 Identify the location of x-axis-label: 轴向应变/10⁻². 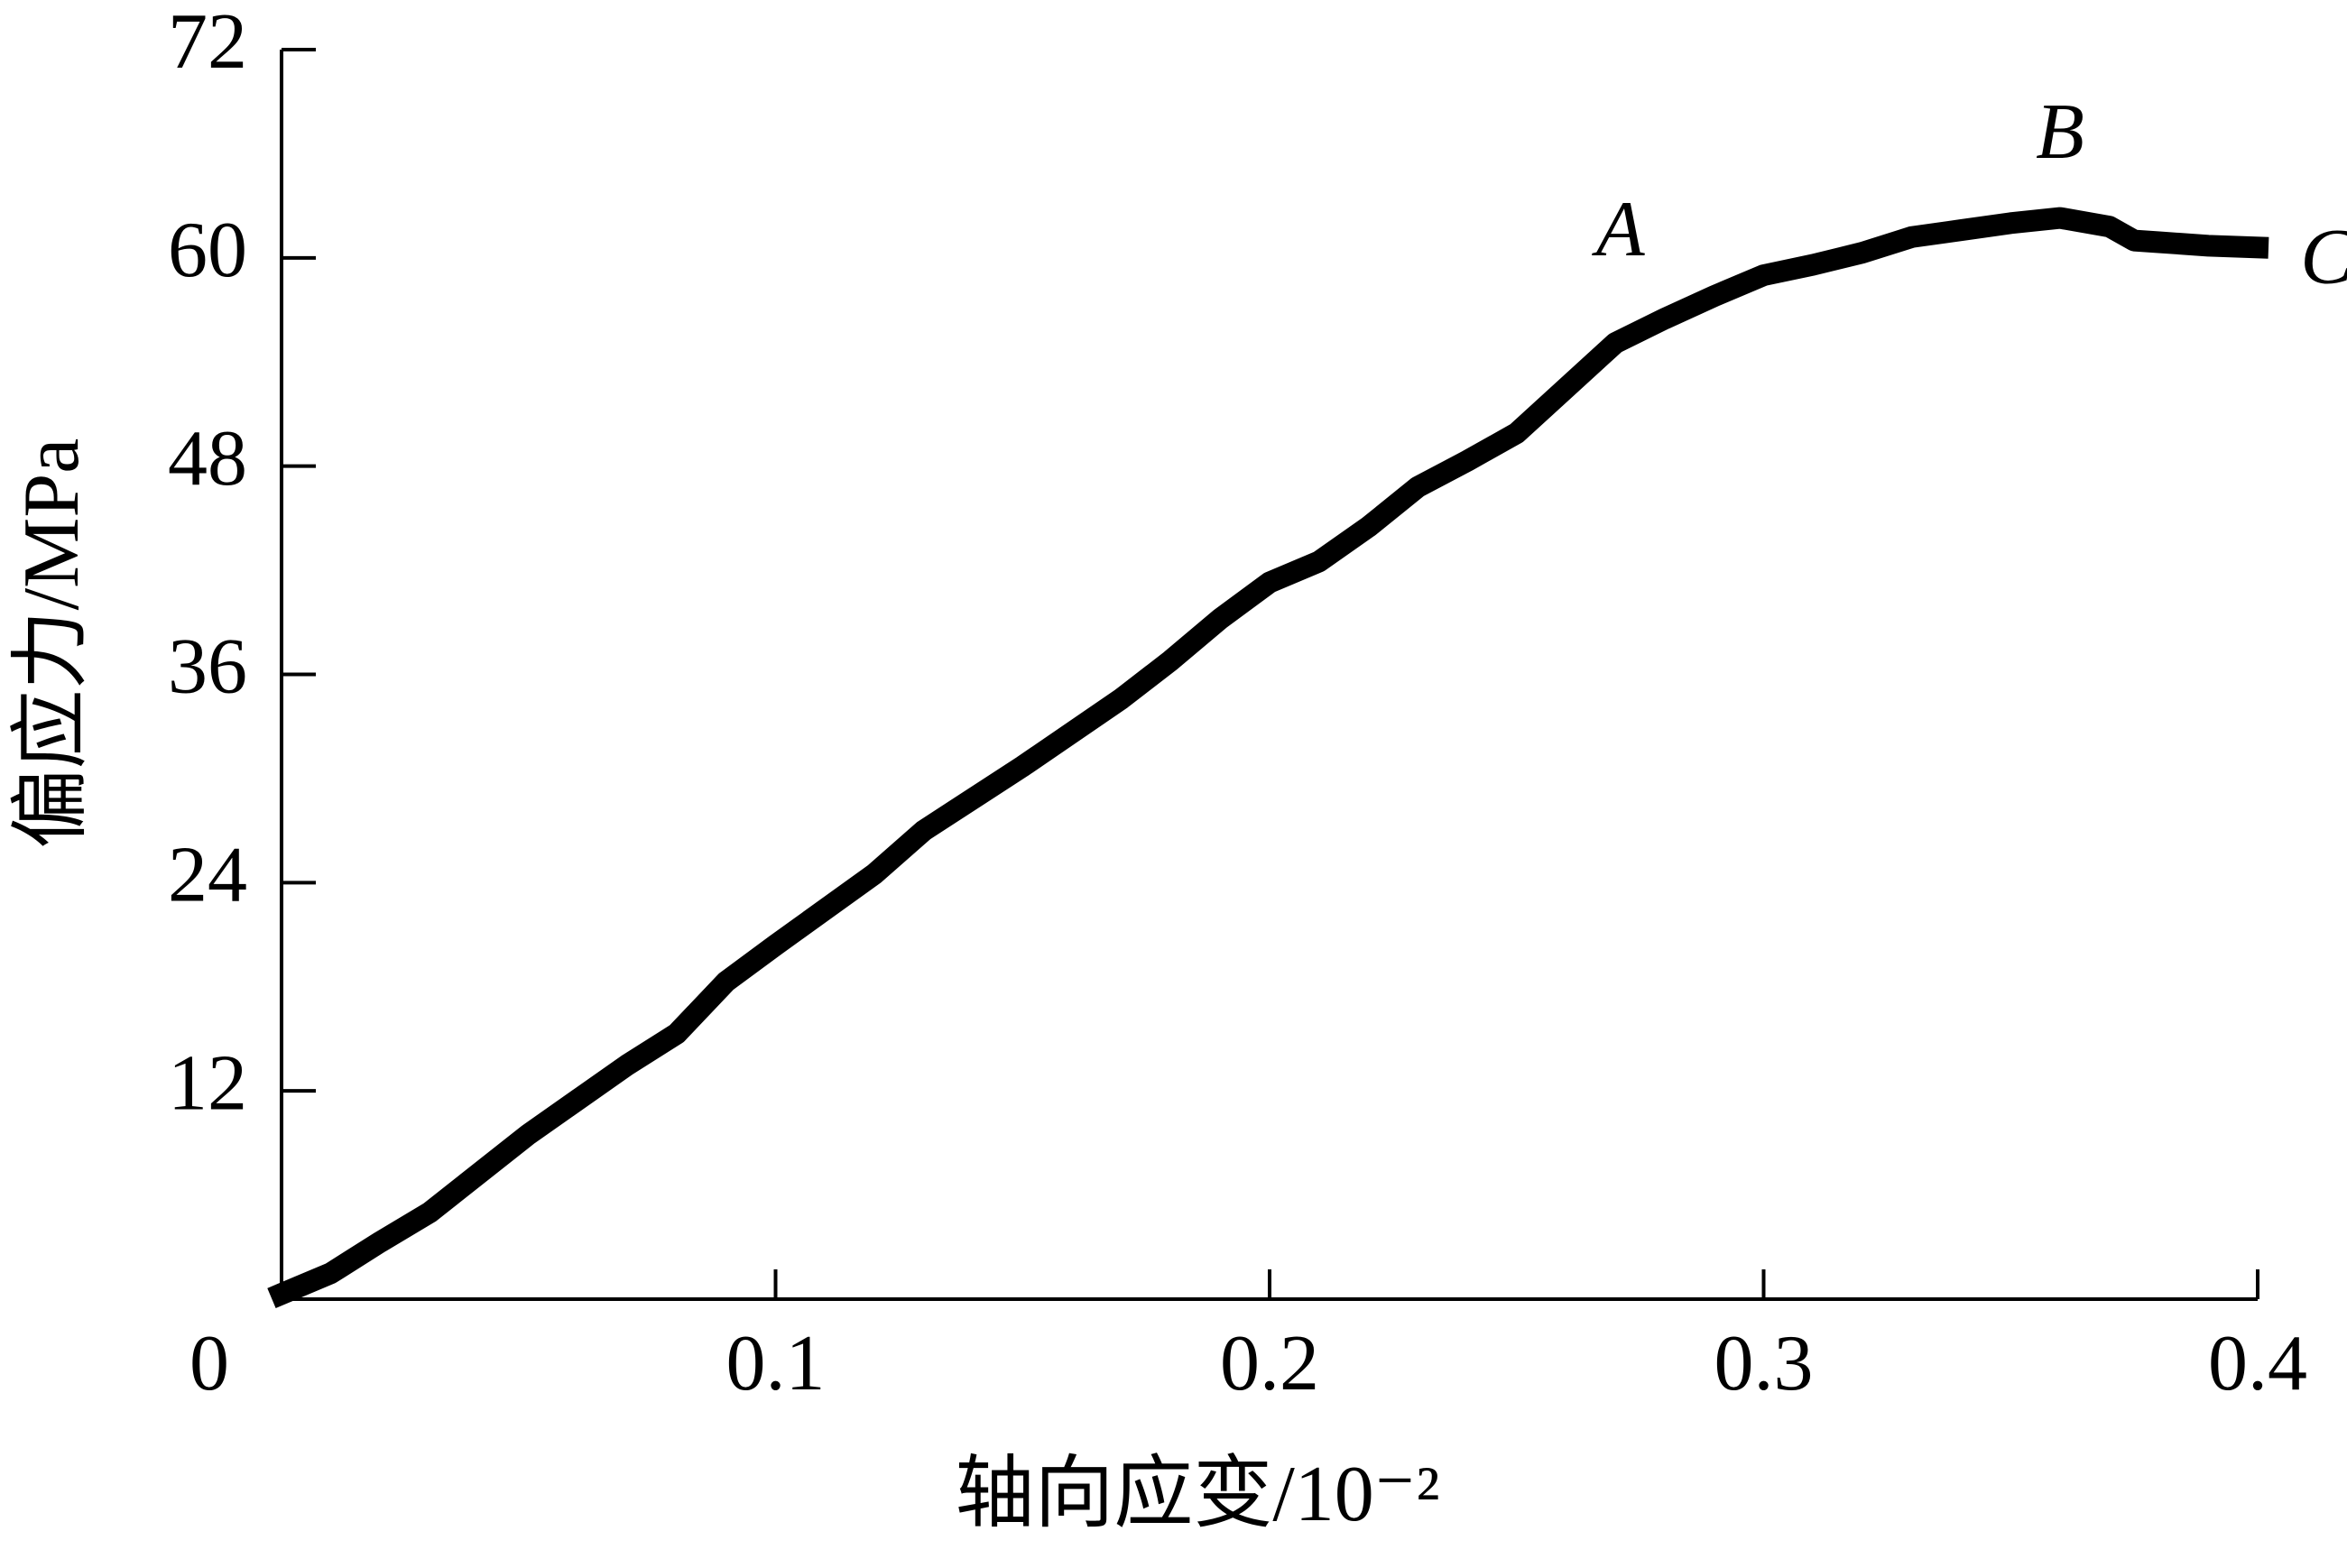
(1197, 1494).